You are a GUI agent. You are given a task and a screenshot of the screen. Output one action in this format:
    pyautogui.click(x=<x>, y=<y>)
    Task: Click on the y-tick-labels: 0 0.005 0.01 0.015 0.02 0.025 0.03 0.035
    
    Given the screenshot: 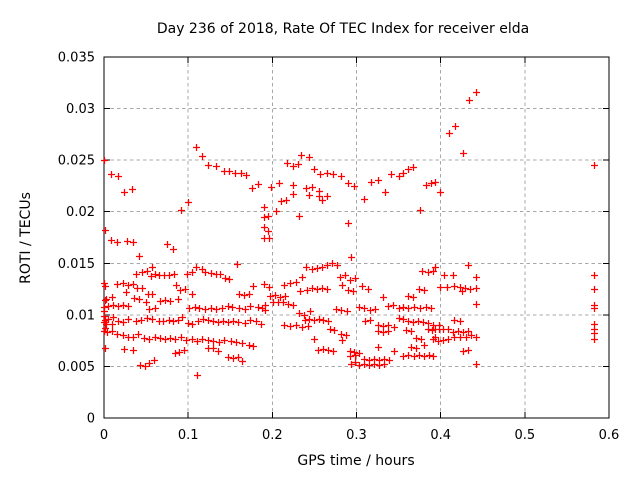 What is the action you would take?
    pyautogui.click(x=76, y=239)
    